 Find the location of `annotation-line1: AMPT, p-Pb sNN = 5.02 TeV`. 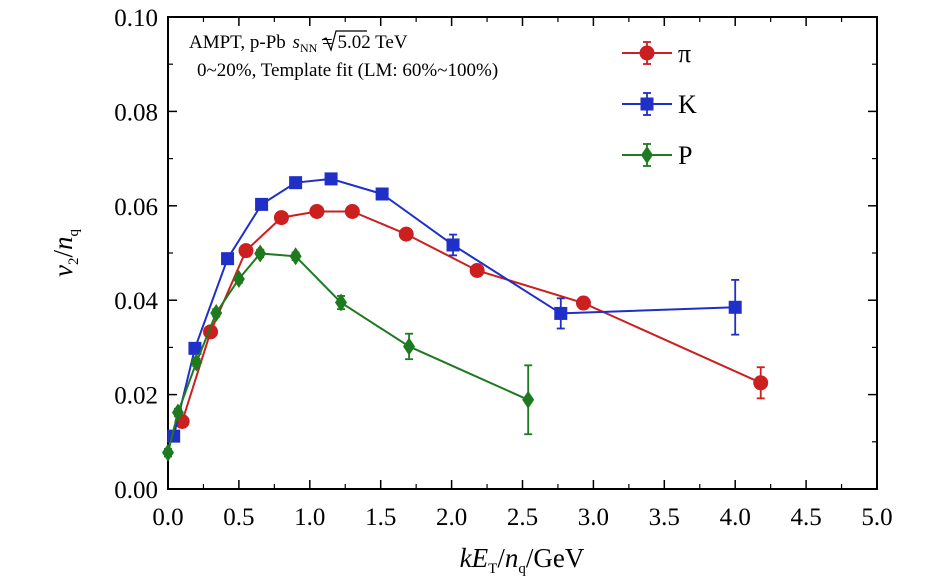

annotation-line1: AMPT, p-Pb sNN = 5.02 TeV is located at coordinates (298, 43).